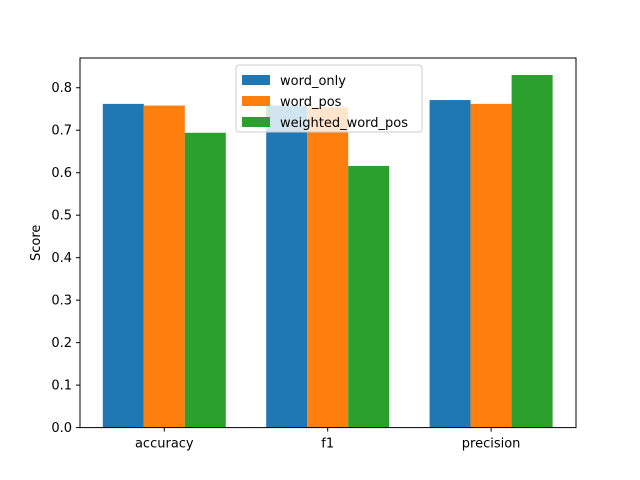 The image size is (640, 480). I want to click on x-tick-label-f1: f1, so click(327, 444).